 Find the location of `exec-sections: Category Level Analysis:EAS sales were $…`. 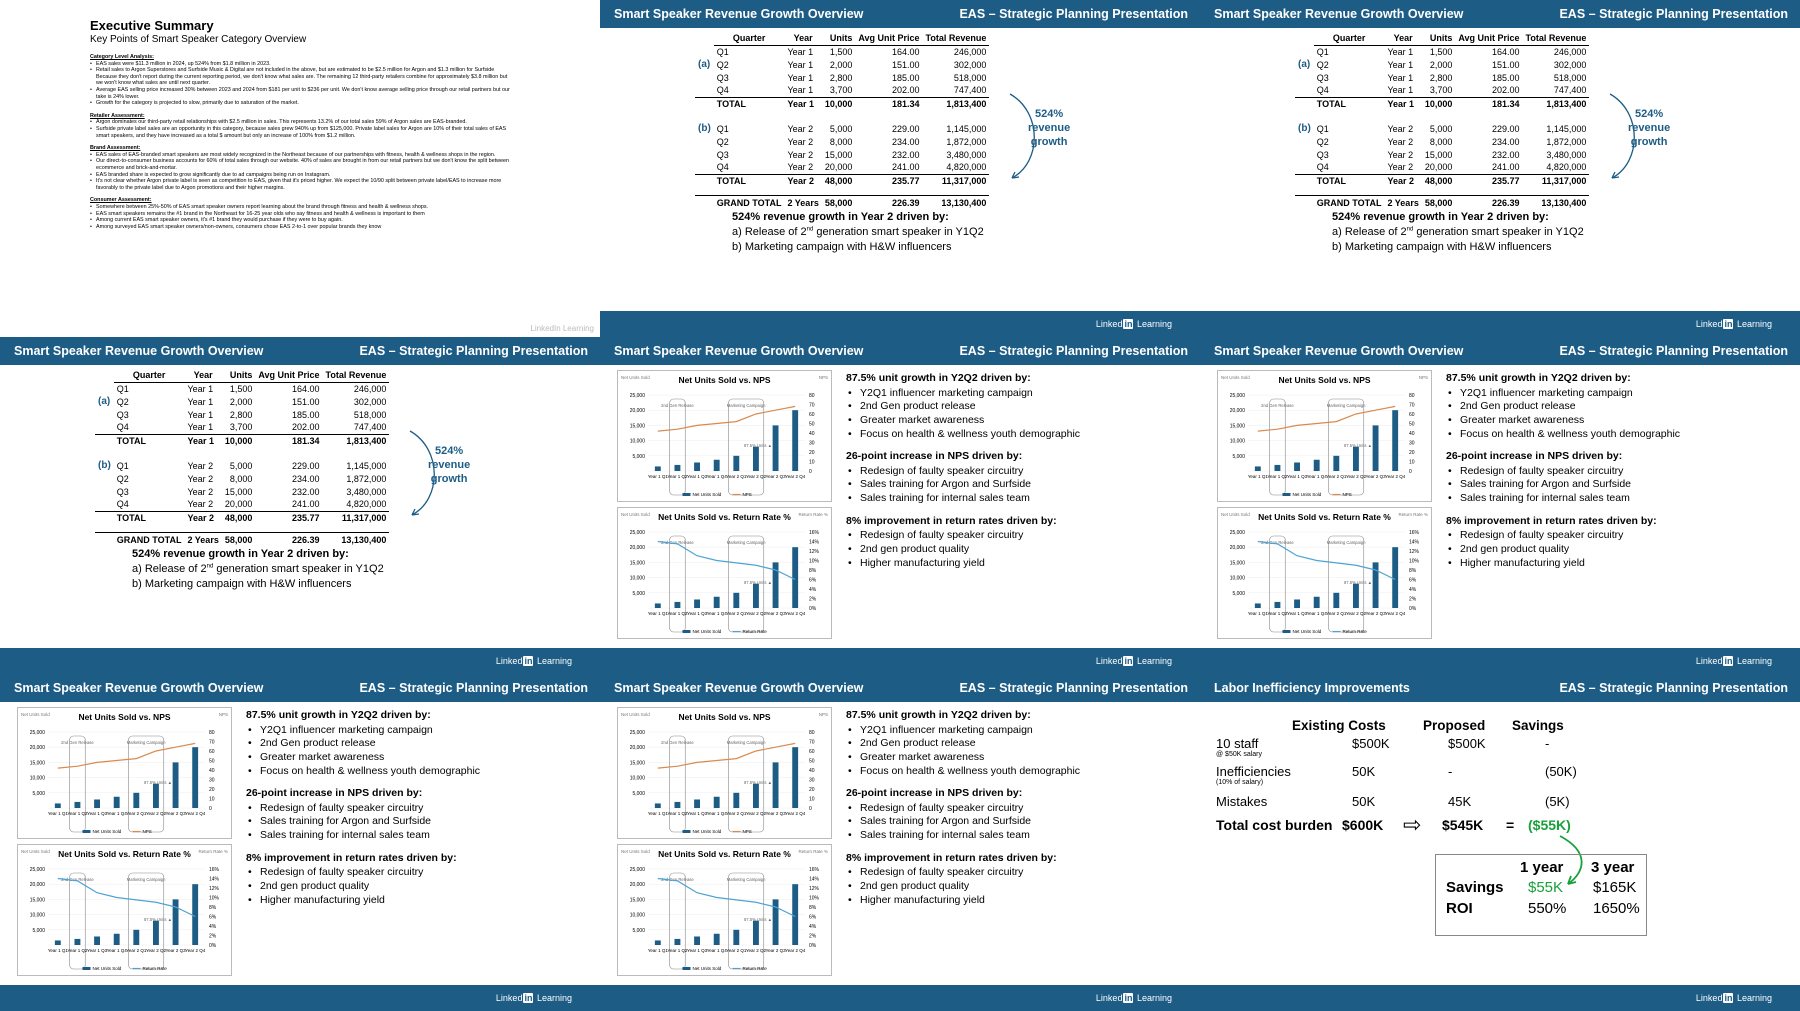

exec-sections: Category Level Analysis:EAS sales were $… is located at coordinates (345, 142).